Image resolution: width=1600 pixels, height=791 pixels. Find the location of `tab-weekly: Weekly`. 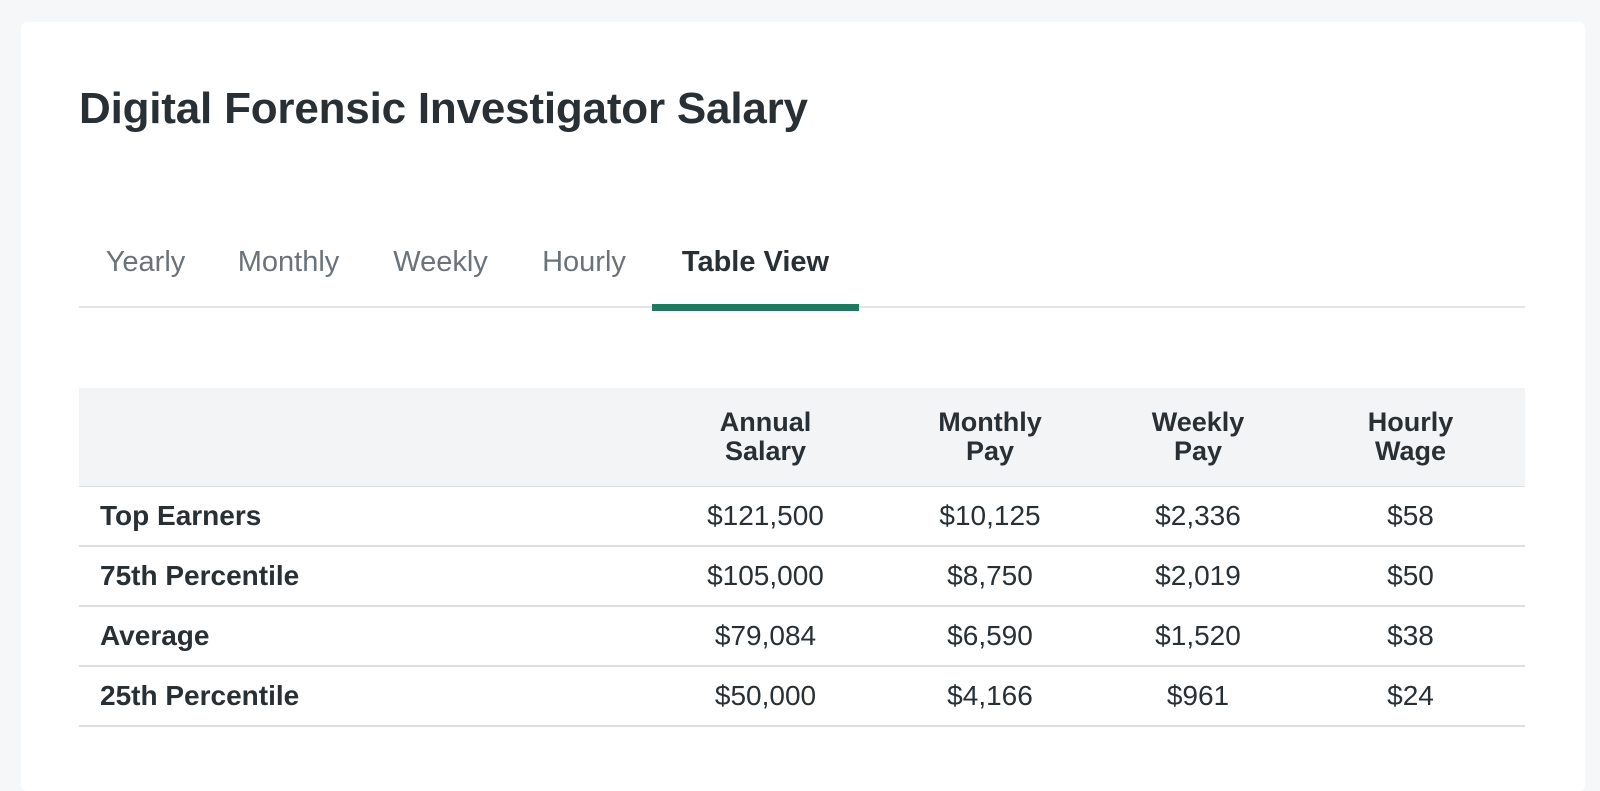

tab-weekly: Weekly is located at coordinates (440, 262).